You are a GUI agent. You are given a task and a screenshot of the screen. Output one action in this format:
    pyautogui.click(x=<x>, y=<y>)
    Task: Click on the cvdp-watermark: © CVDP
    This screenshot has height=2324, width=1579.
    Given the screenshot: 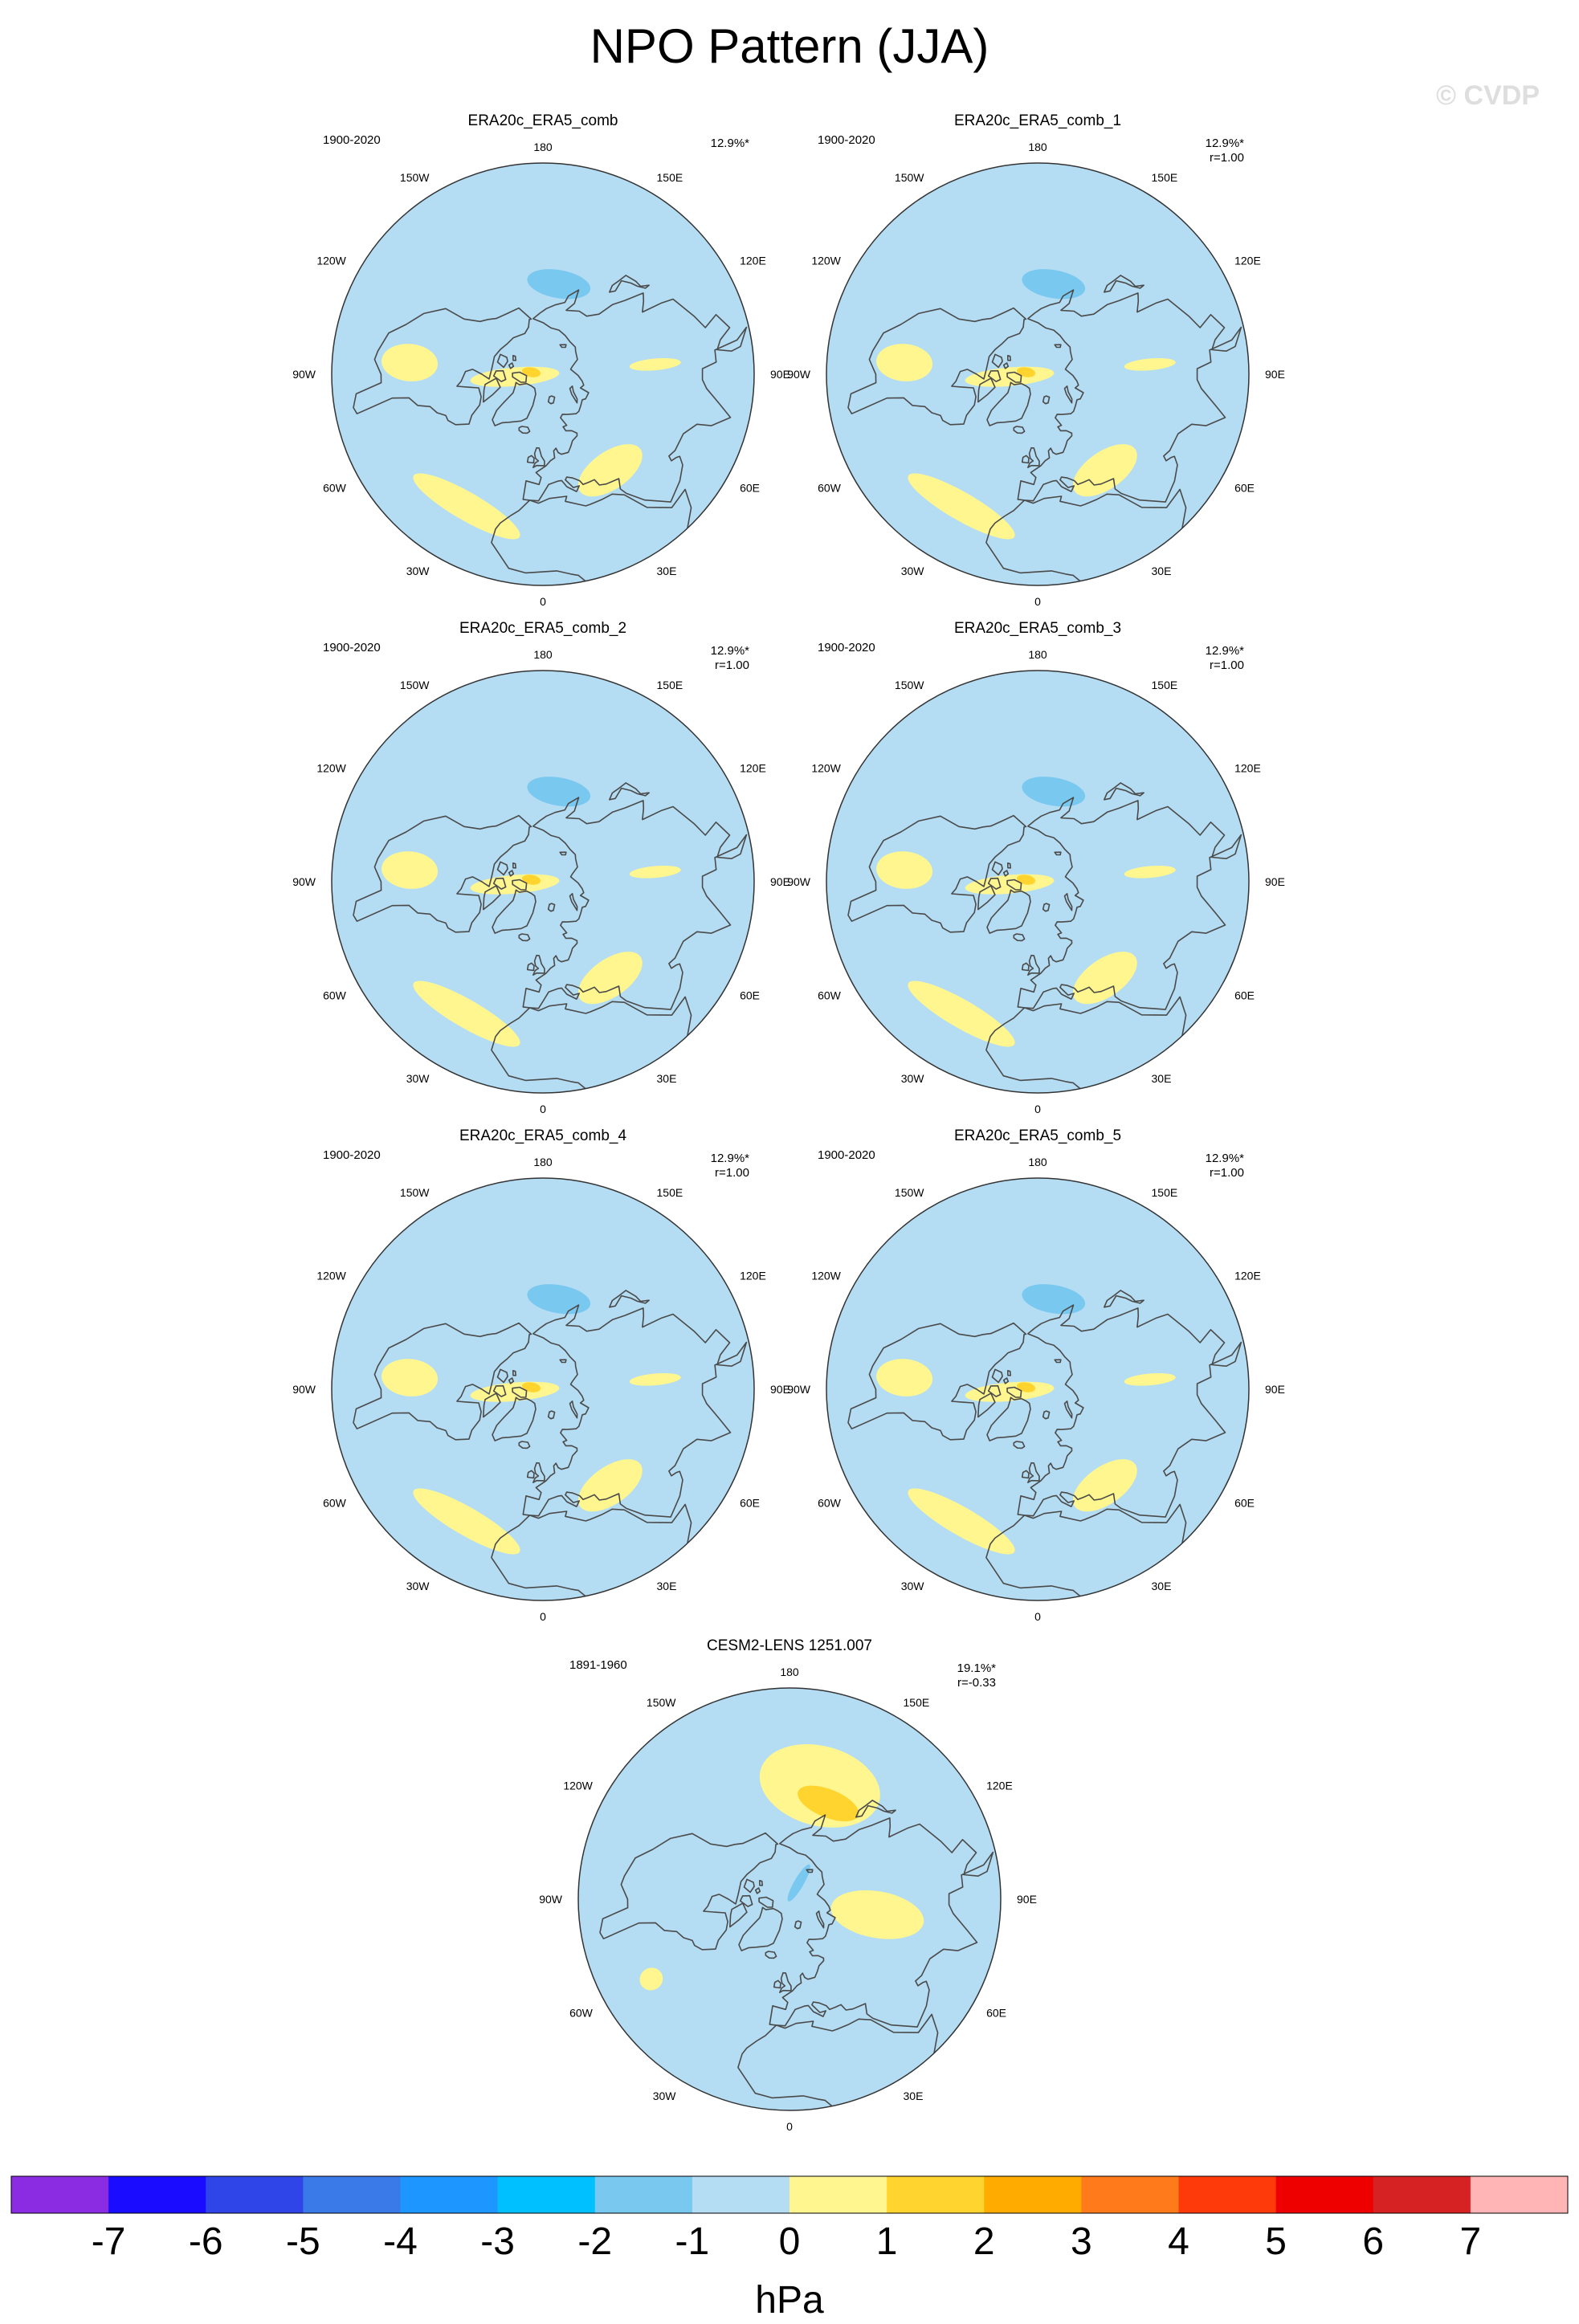 What is the action you would take?
    pyautogui.click(x=1488, y=96)
    